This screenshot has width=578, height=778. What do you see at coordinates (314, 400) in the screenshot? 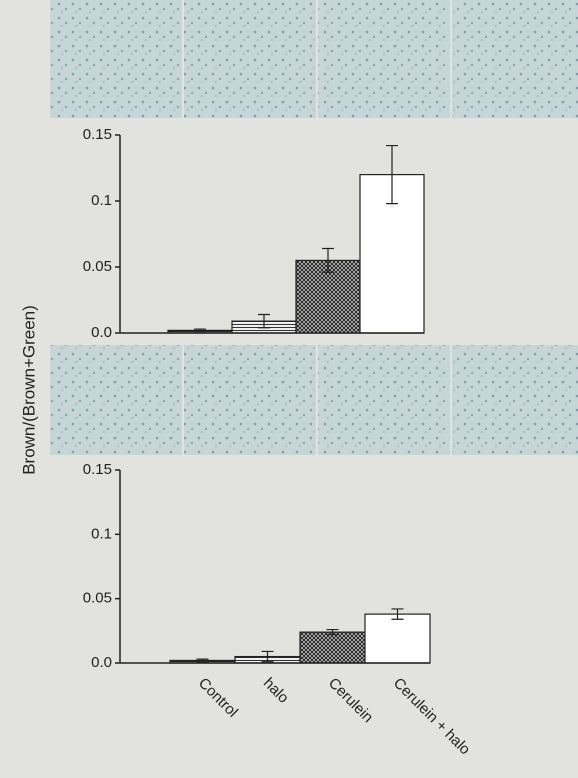
I see `micrographs-middle` at bounding box center [314, 400].